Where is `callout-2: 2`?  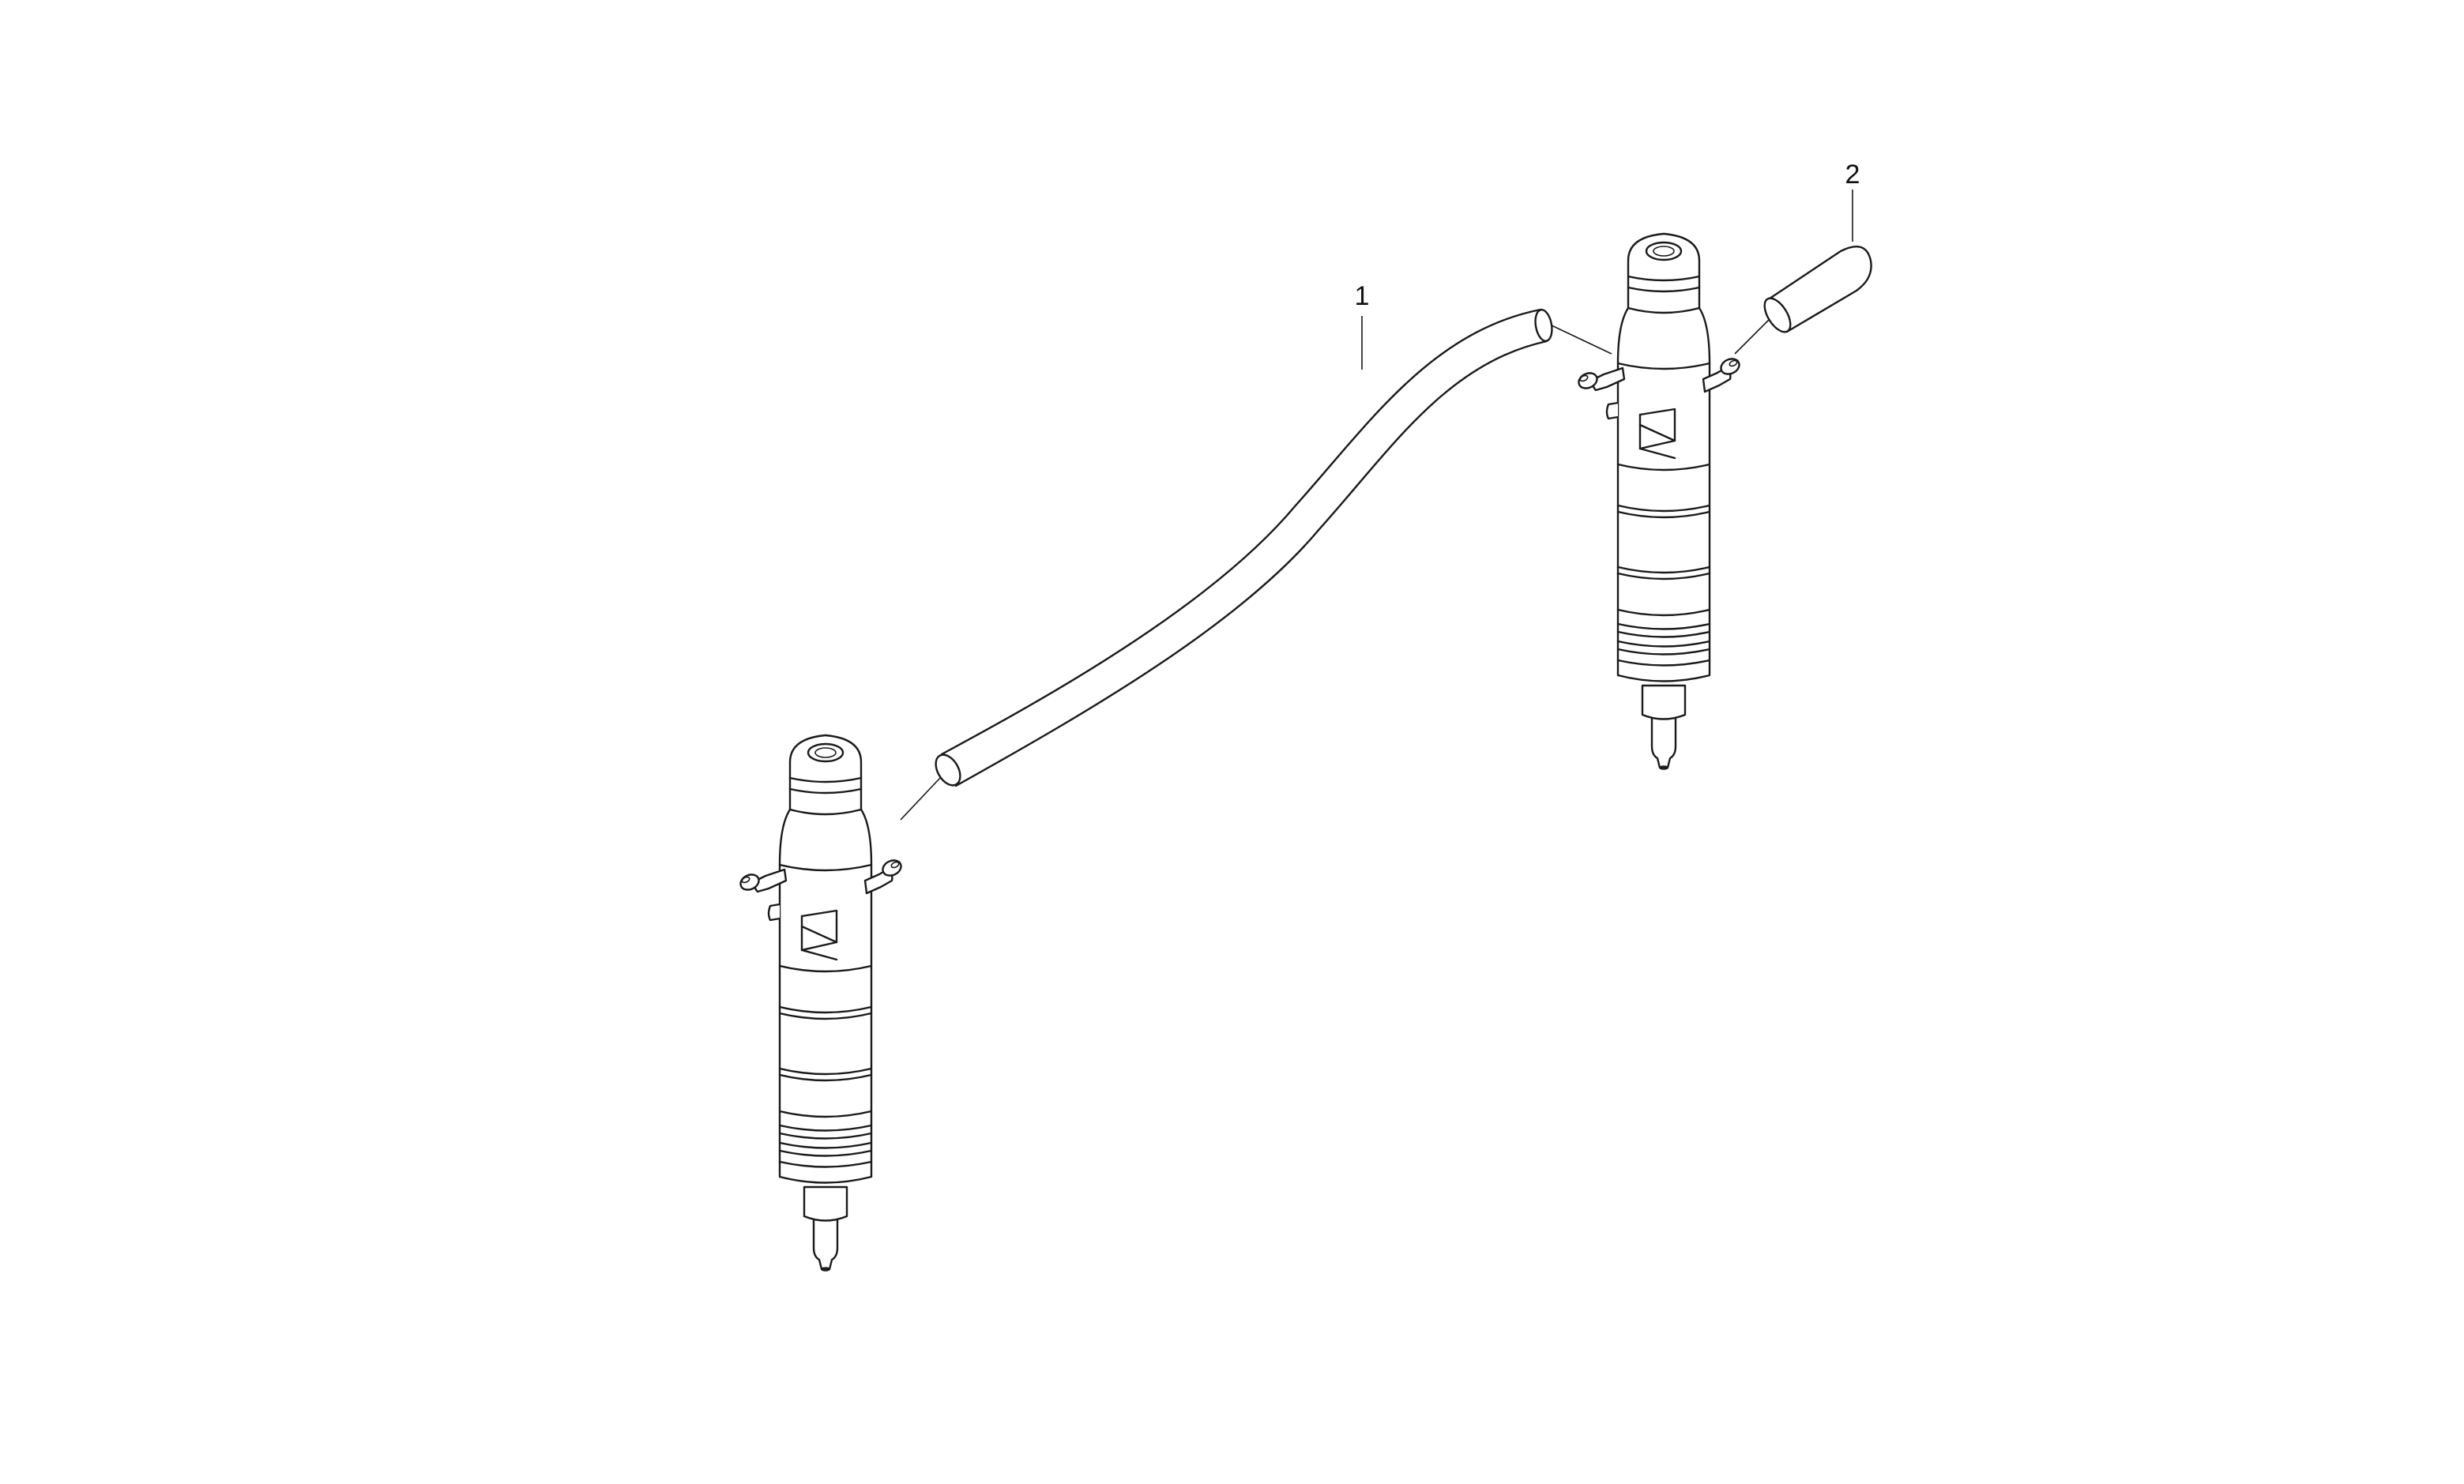
callout-2: 2 is located at coordinates (1853, 201).